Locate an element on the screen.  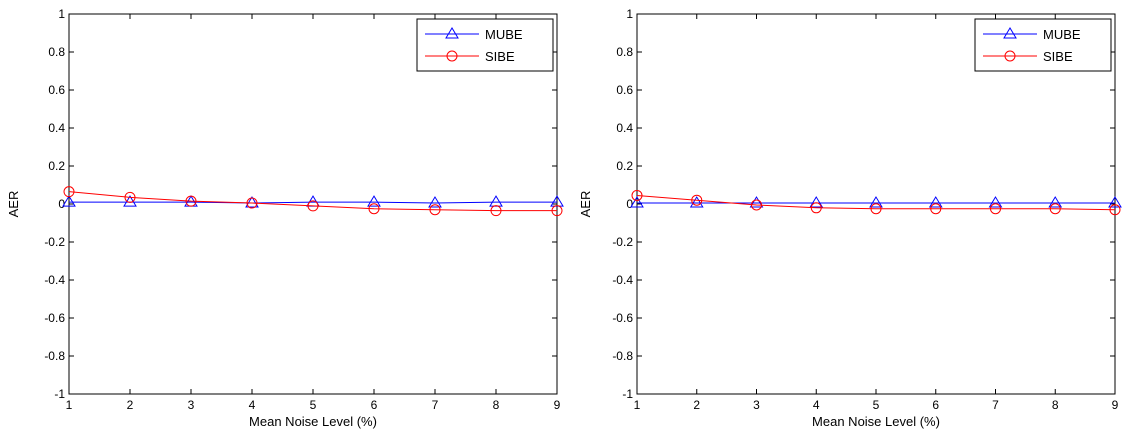
series-line-mube is located at coordinates (313, 202).